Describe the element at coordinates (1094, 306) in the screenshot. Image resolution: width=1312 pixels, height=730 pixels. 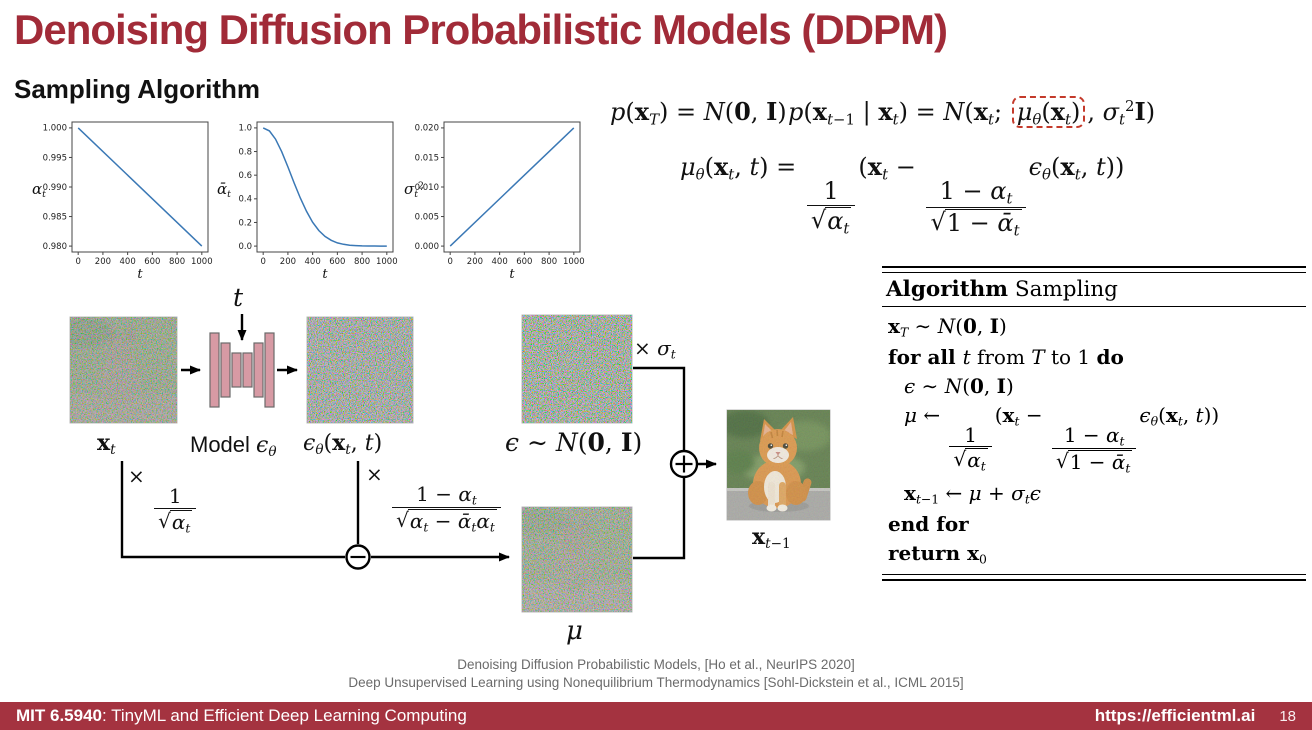
I see `algorithm-rule-mid` at that location.